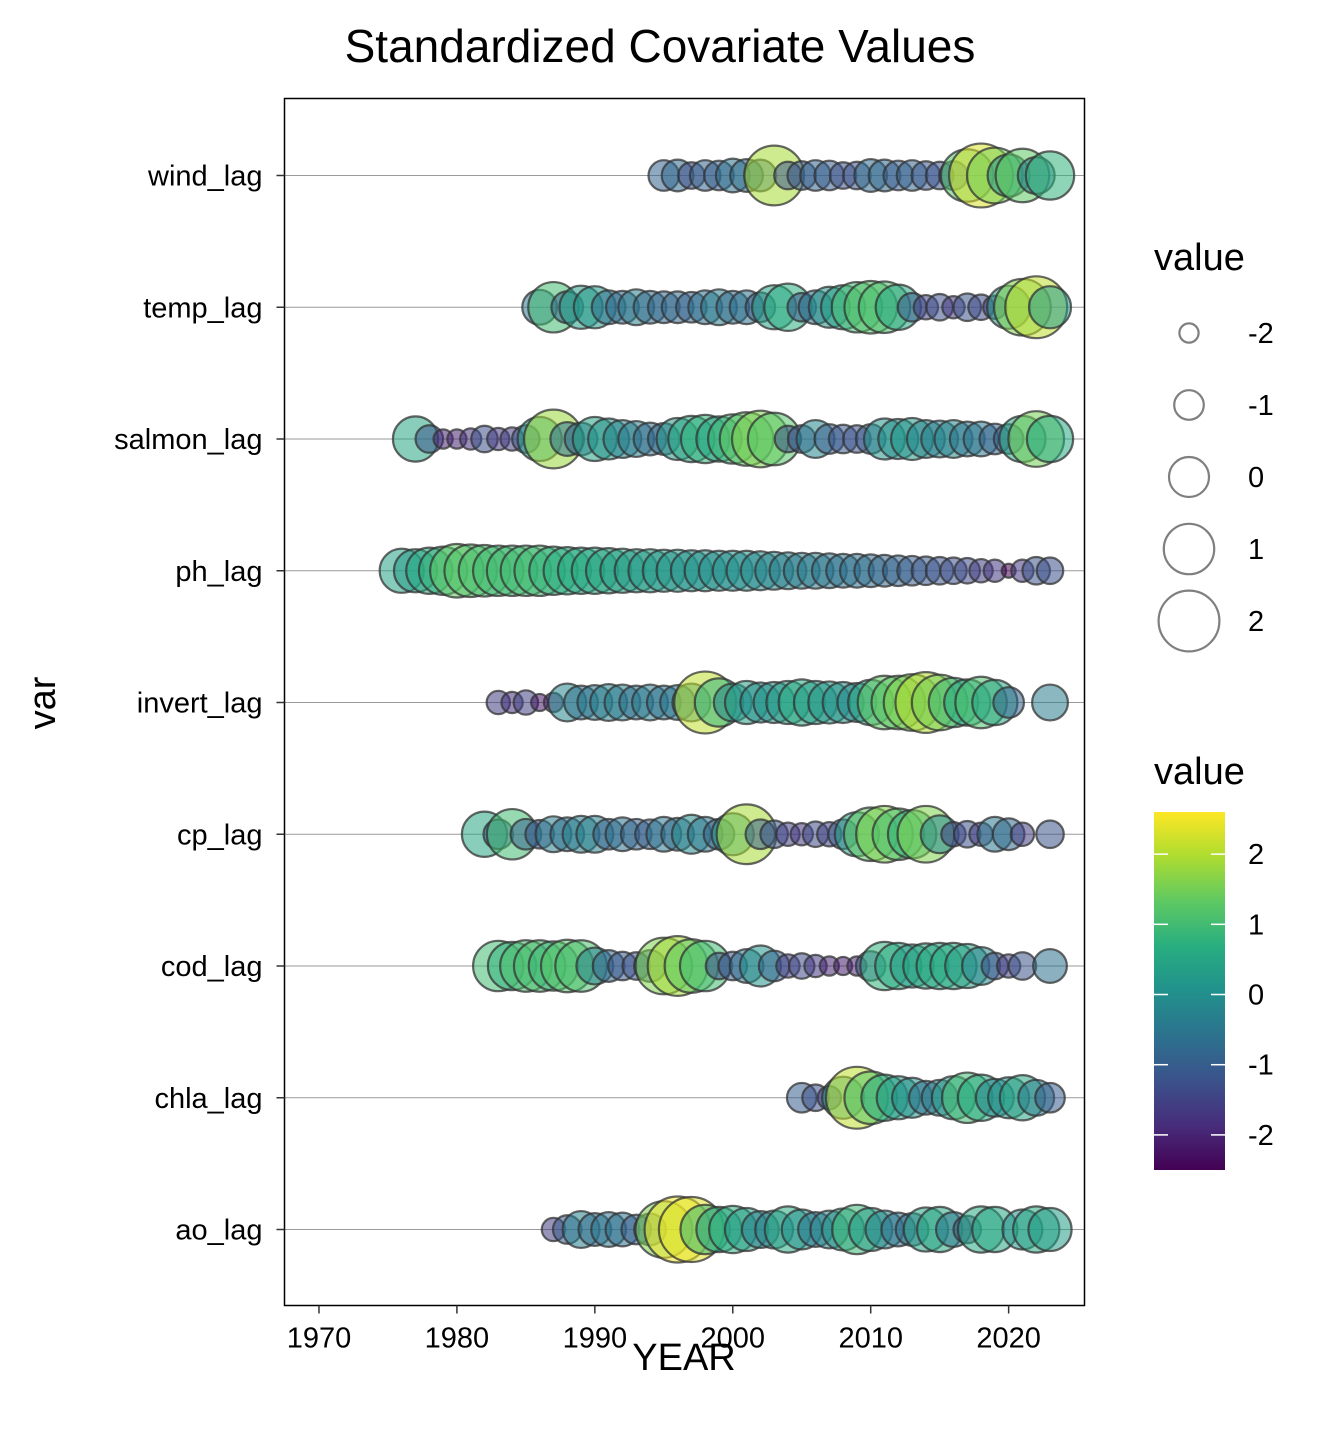  Describe the element at coordinates (457, 1339) in the screenshot. I see `x-tick-label: 1980` at that location.